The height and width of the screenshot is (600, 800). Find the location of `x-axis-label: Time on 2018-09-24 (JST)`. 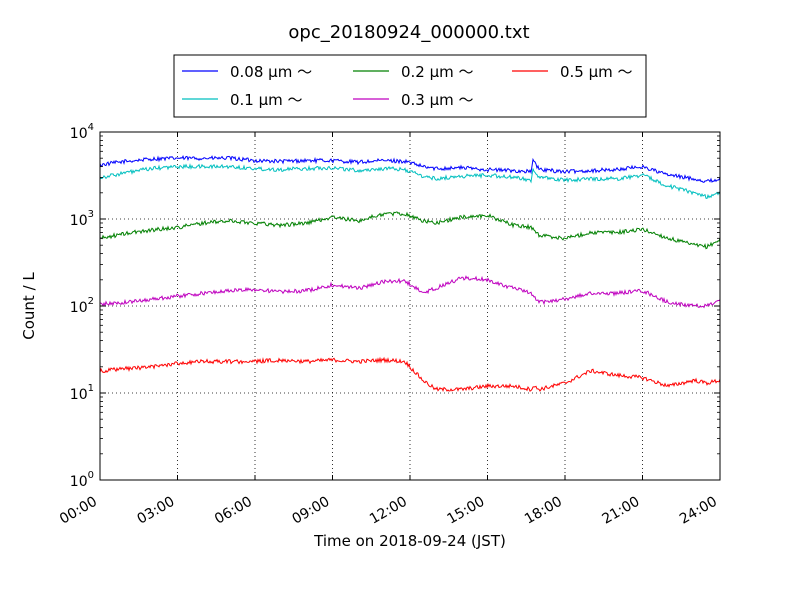

x-axis-label: Time on 2018-09-24 (JST) is located at coordinates (409, 541).